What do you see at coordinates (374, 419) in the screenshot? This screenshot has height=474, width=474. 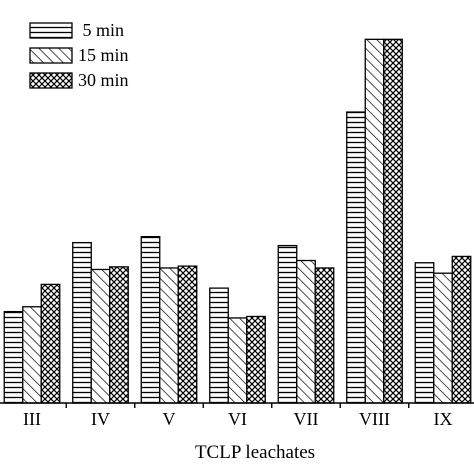 I see `x-tick-label: VIII` at bounding box center [374, 419].